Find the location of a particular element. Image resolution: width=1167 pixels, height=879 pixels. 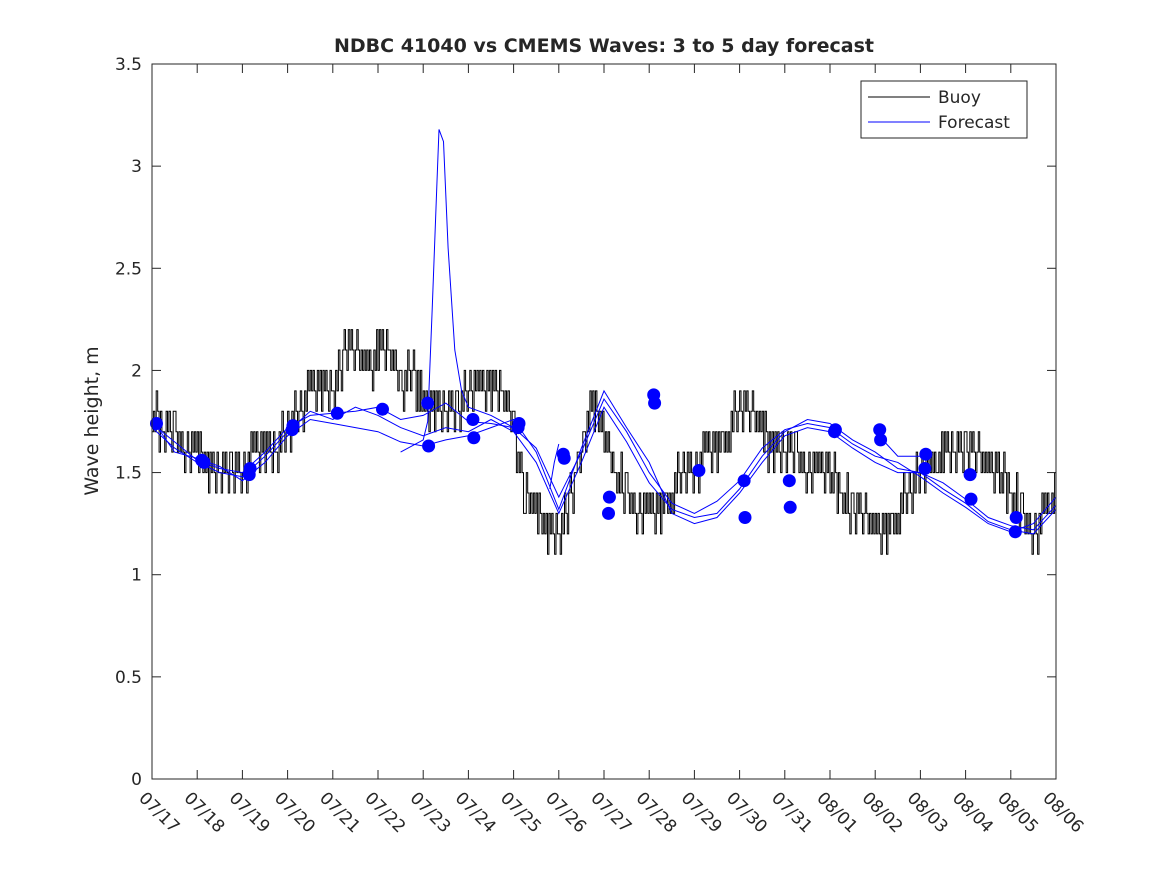

y-axis-label: Wave height, m is located at coordinates (92, 420).